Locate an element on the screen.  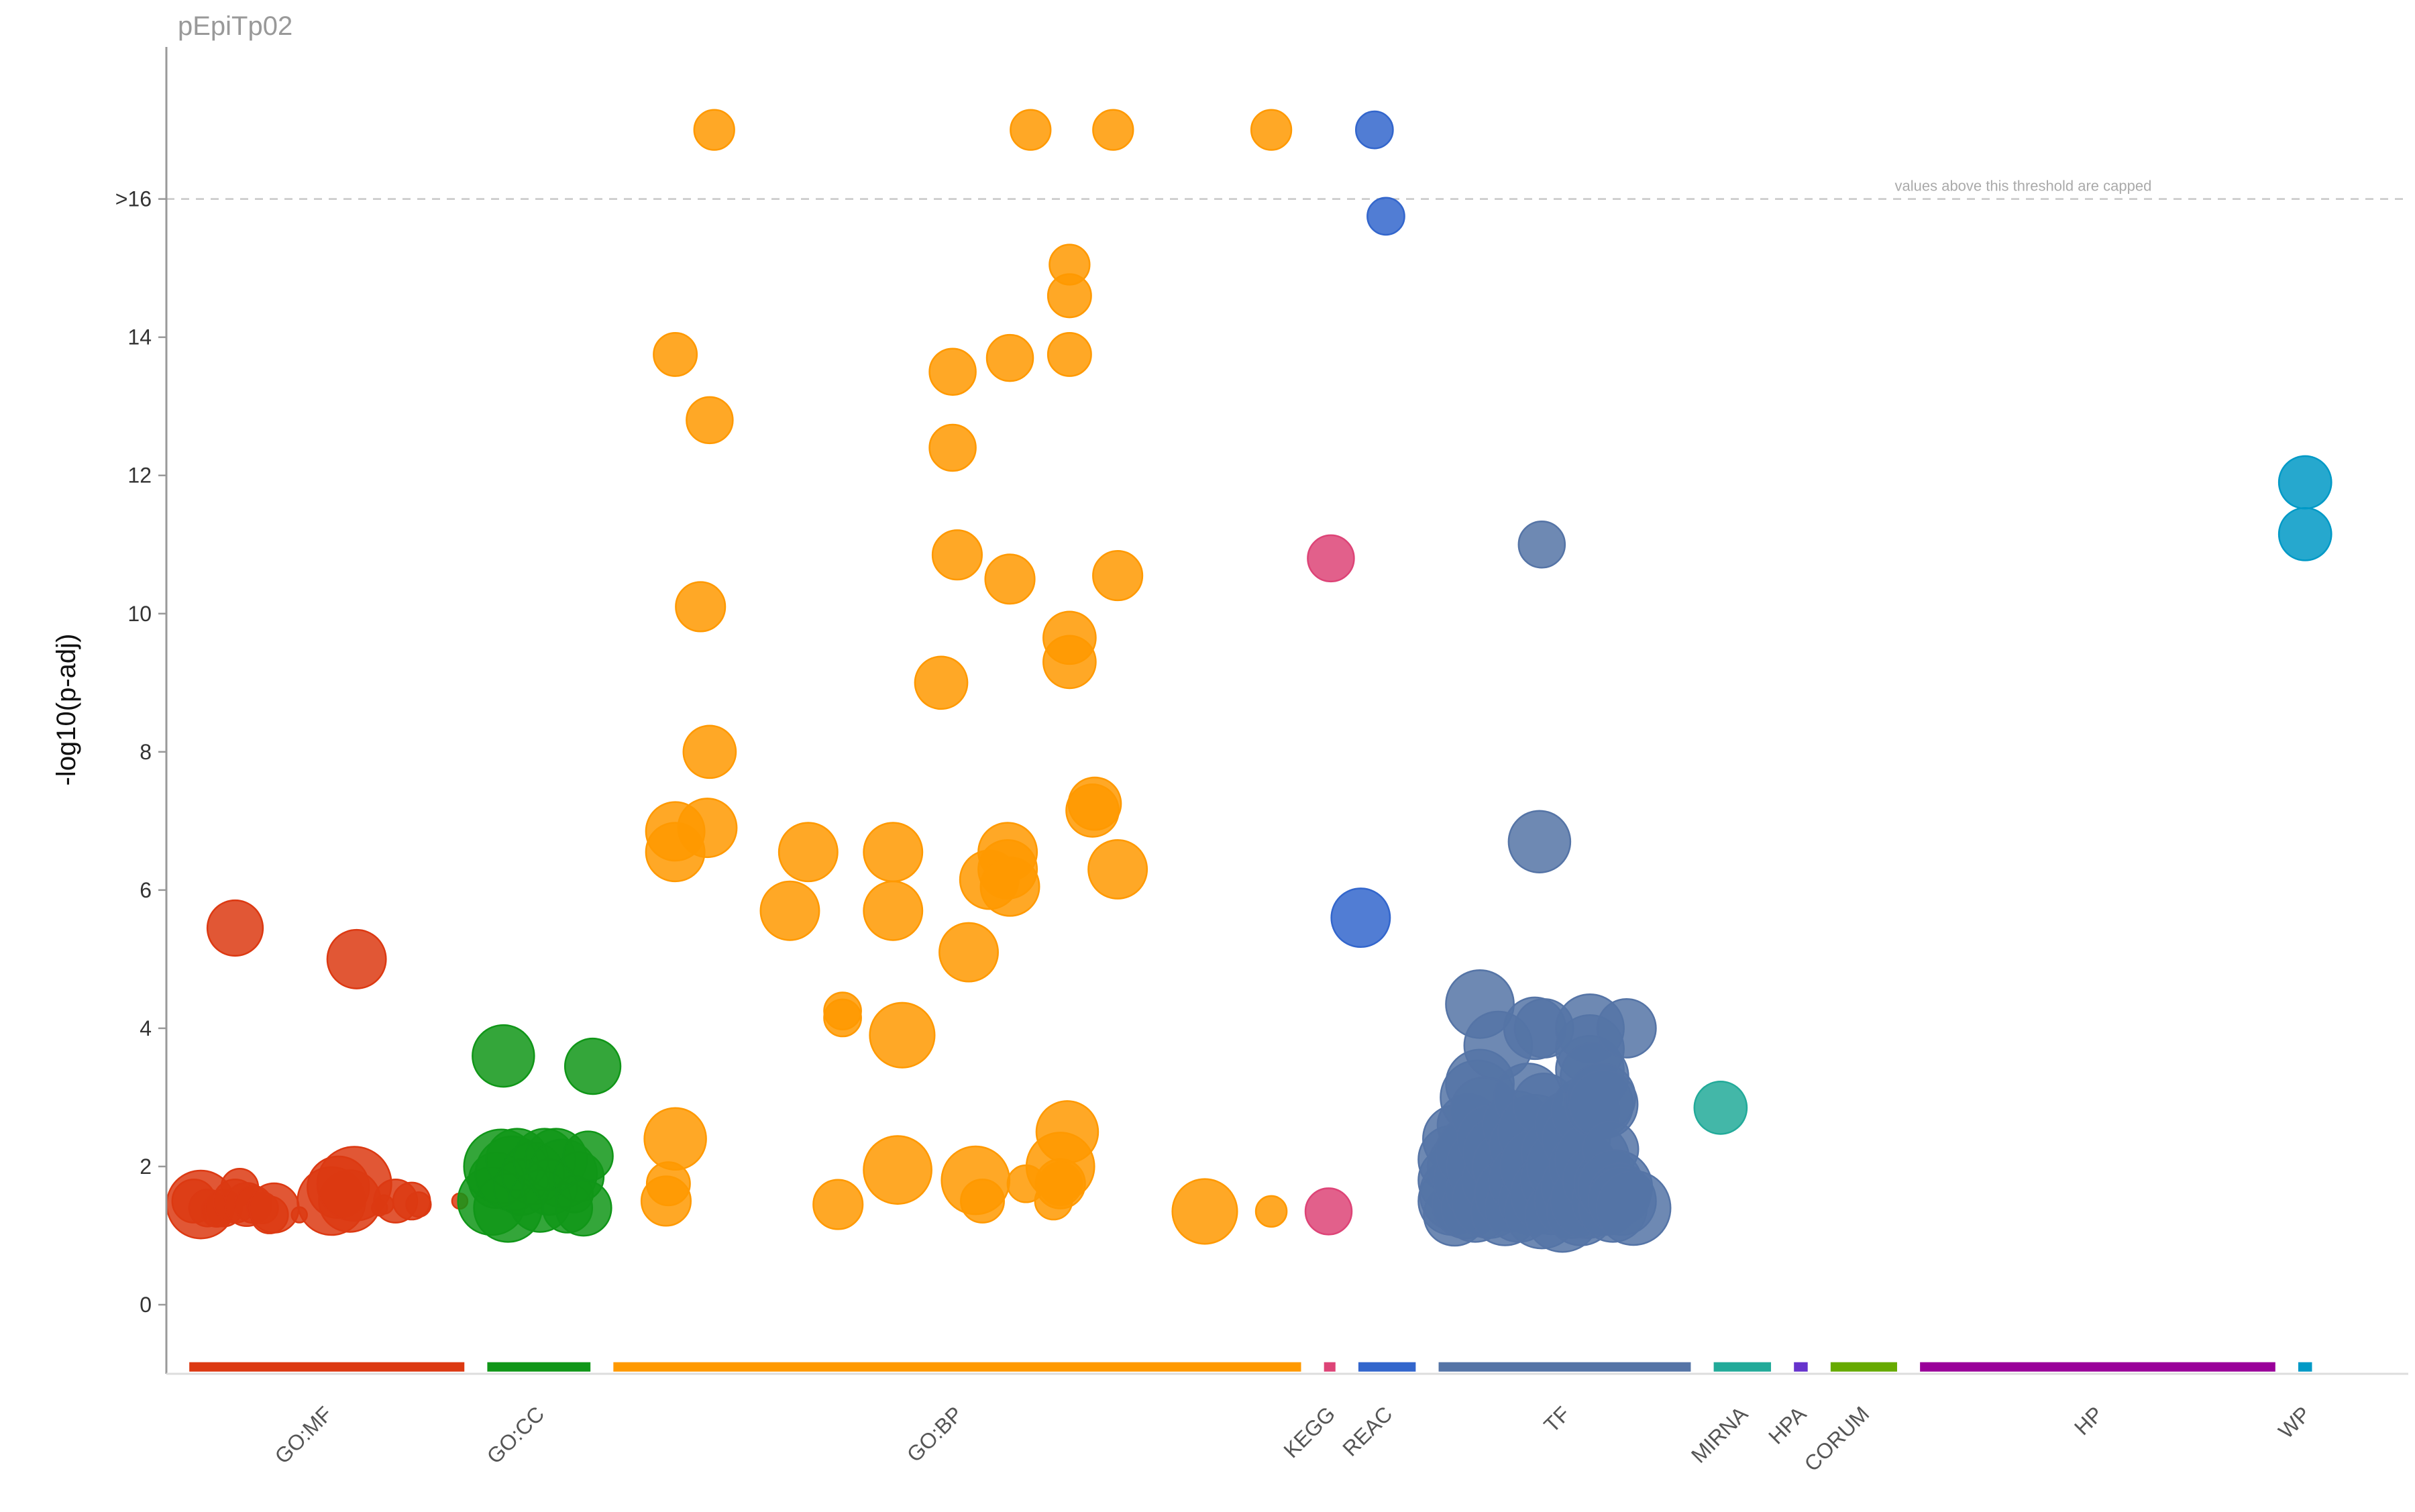
source-bars is located at coordinates (1250, 1367).